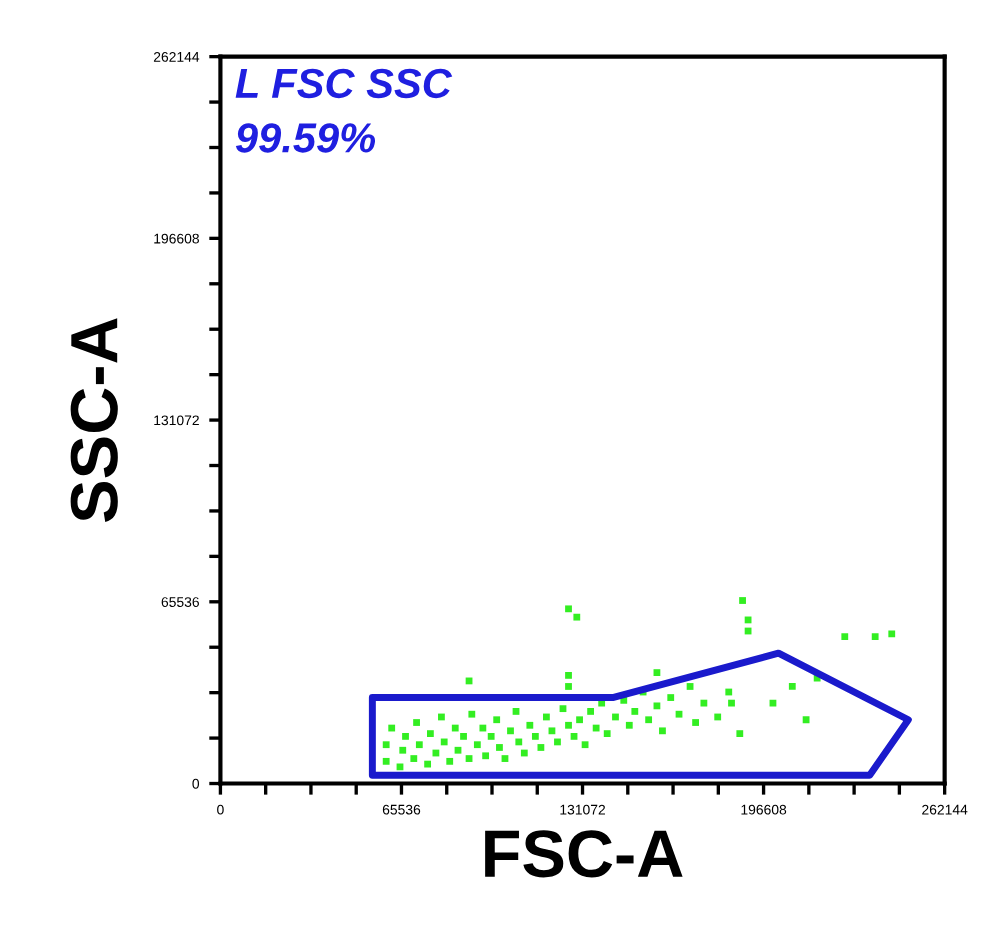 This screenshot has height=944, width=984. I want to click on x-axis-title: FSC-A, so click(584, 854).